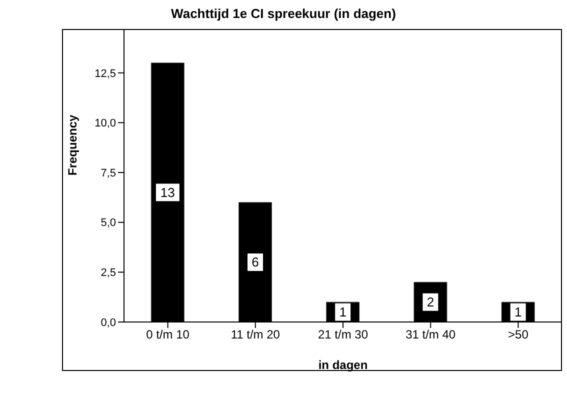 The width and height of the screenshot is (567, 420). What do you see at coordinates (105, 124) in the screenshot?
I see `y-tick-label: 10,0` at bounding box center [105, 124].